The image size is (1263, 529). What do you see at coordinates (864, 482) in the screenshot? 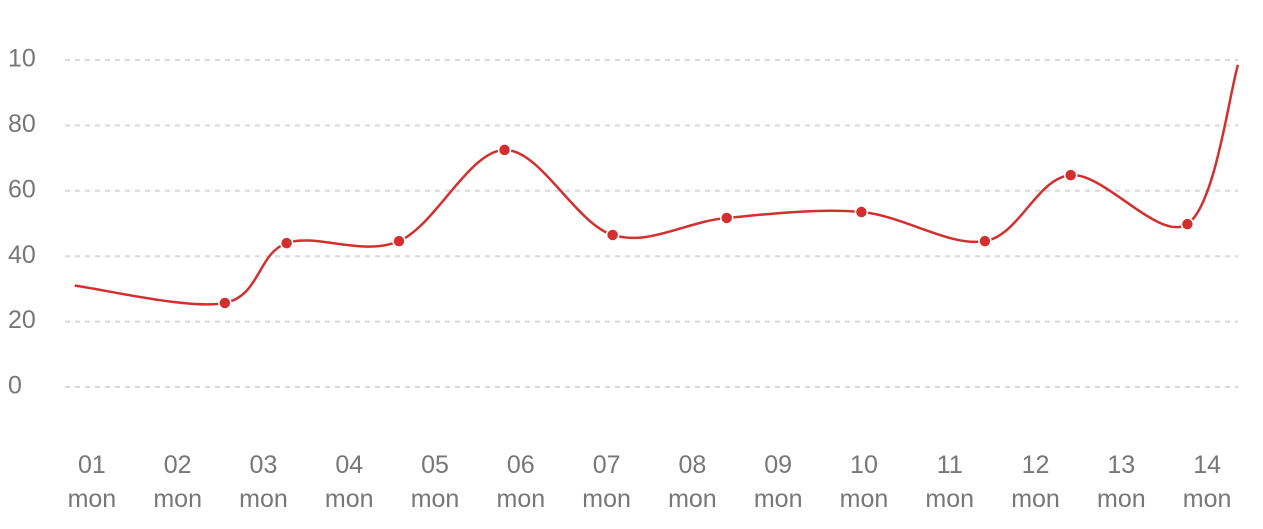
I see `x-tick-label: 10 mon` at bounding box center [864, 482].